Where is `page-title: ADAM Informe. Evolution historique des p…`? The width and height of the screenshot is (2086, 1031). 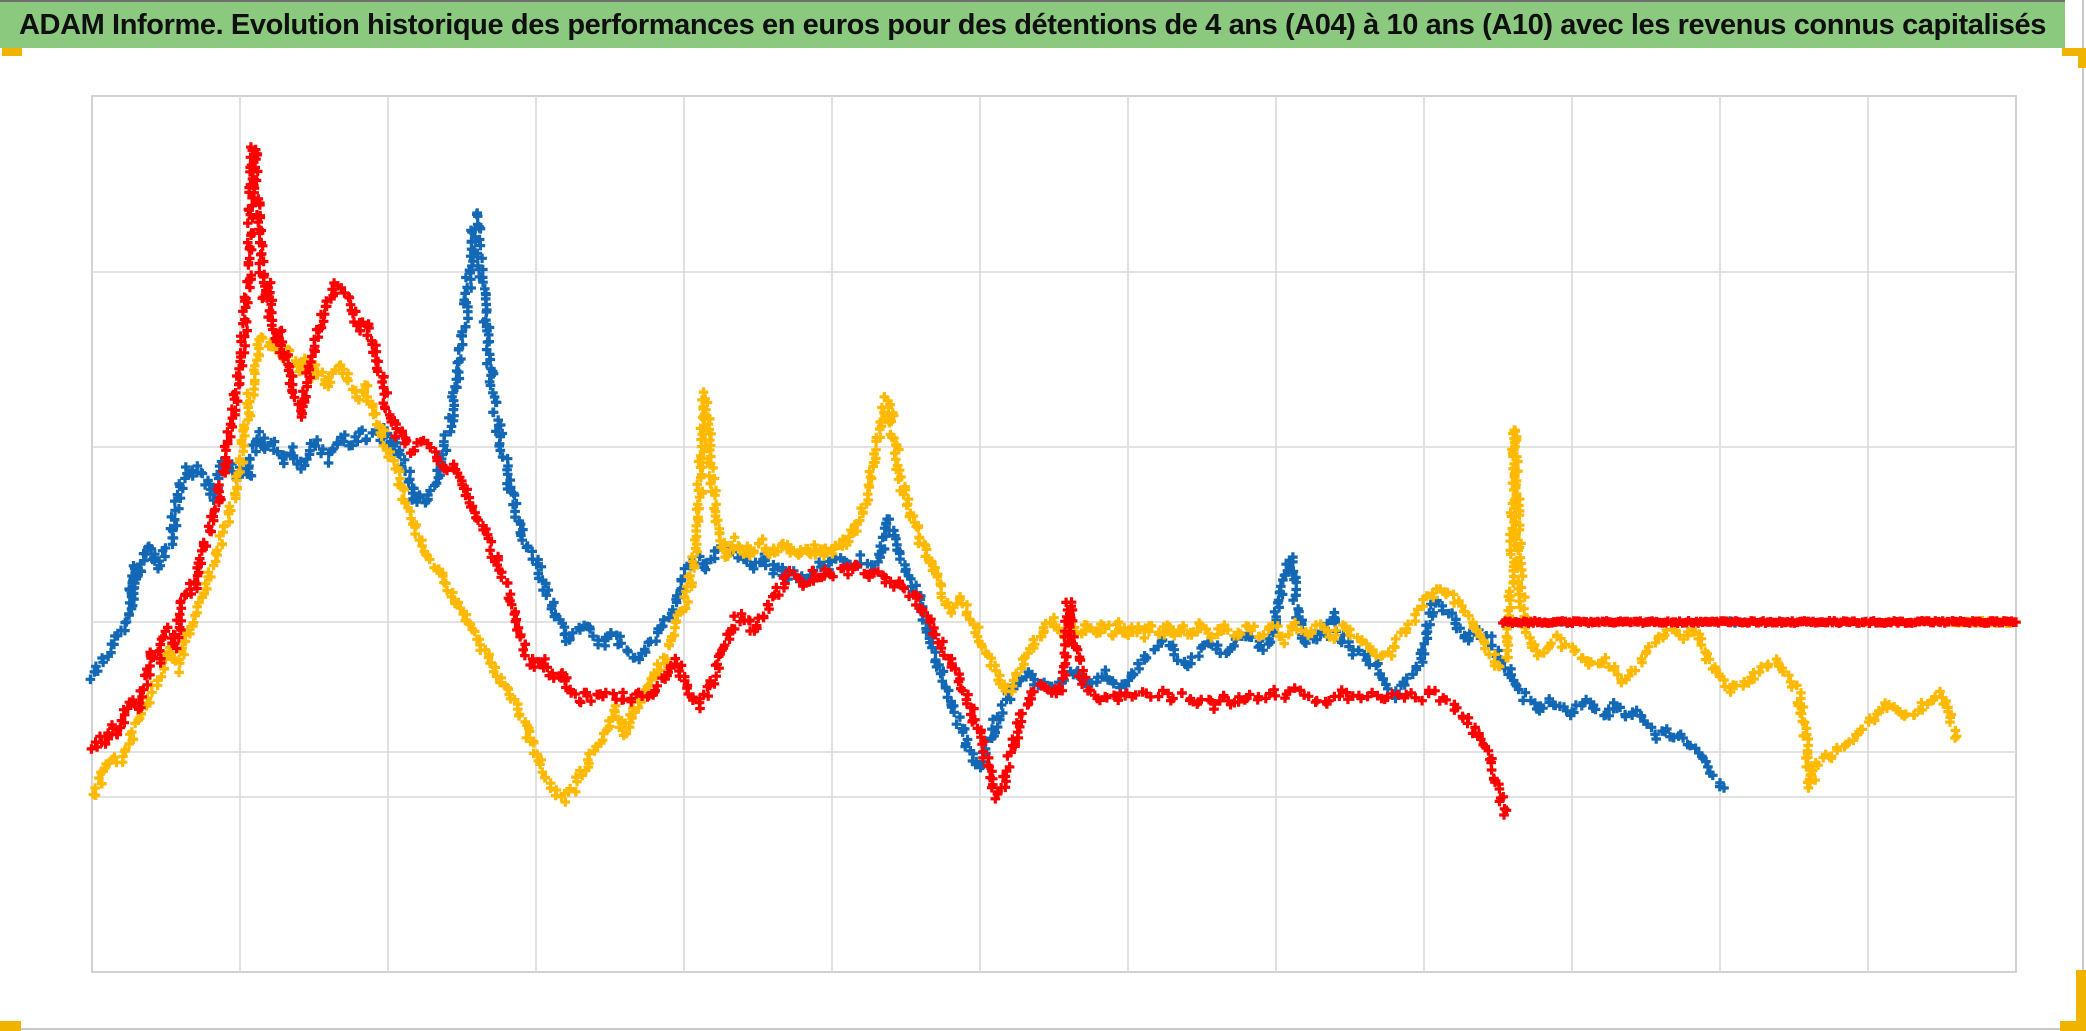 page-title: ADAM Informe. Evolution historique des p… is located at coordinates (1032, 24).